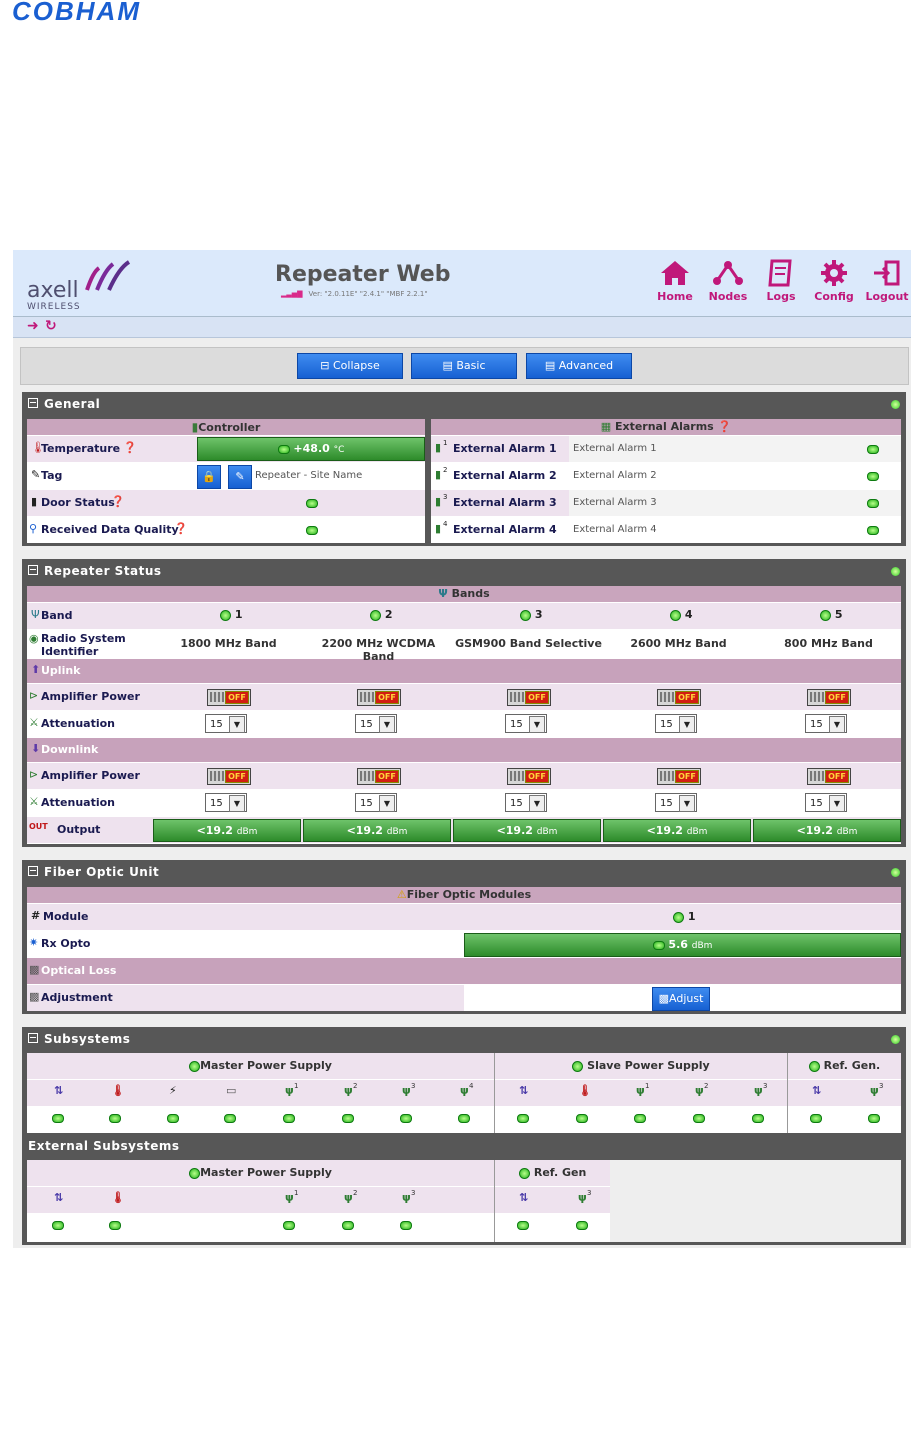  Describe the element at coordinates (462, 327) in the screenshot. I see `sub-toolbar: ➜ ↻` at that location.